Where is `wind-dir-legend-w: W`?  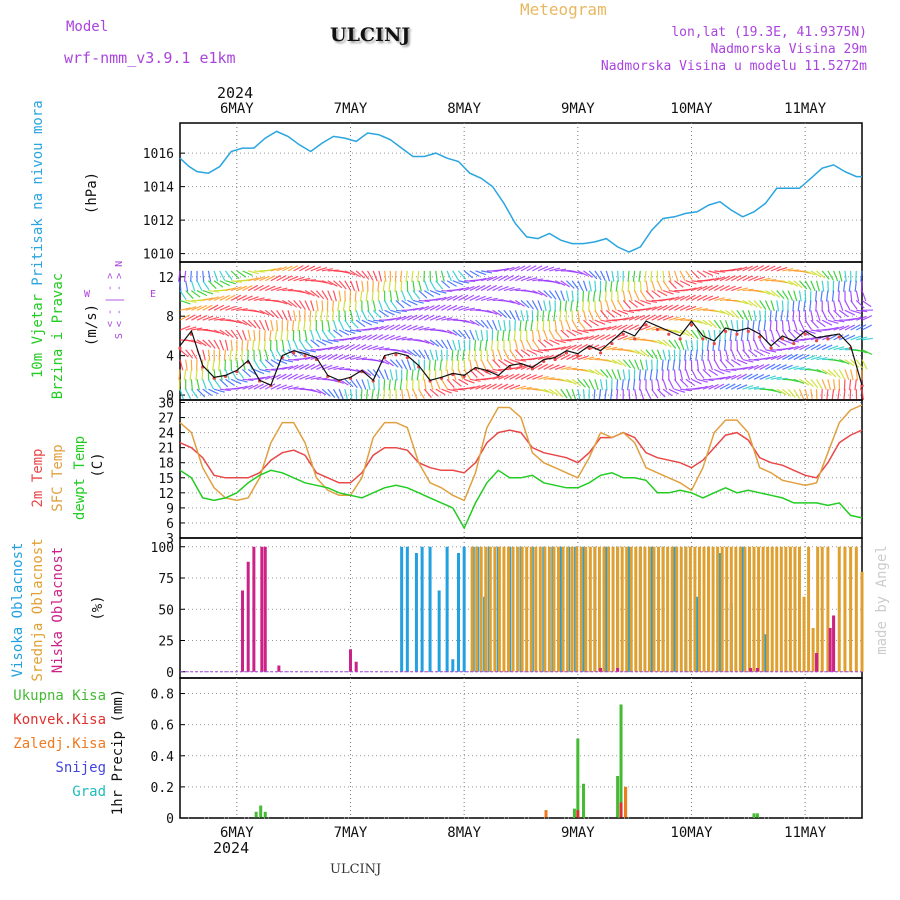
wind-dir-legend-w: W is located at coordinates (87, 294).